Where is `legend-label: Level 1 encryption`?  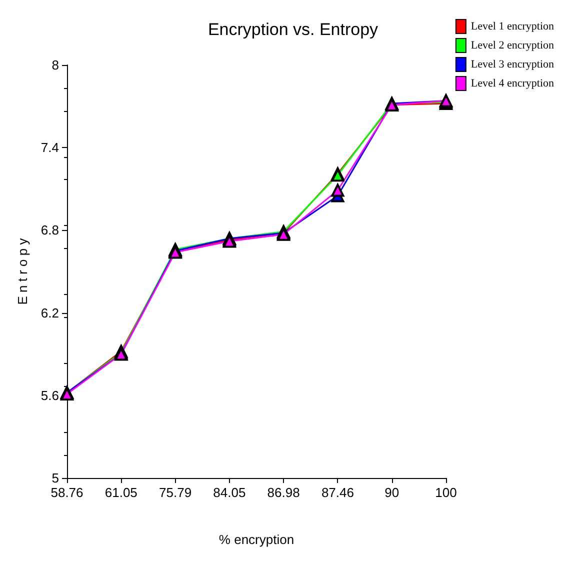 legend-label: Level 1 encryption is located at coordinates (512, 26).